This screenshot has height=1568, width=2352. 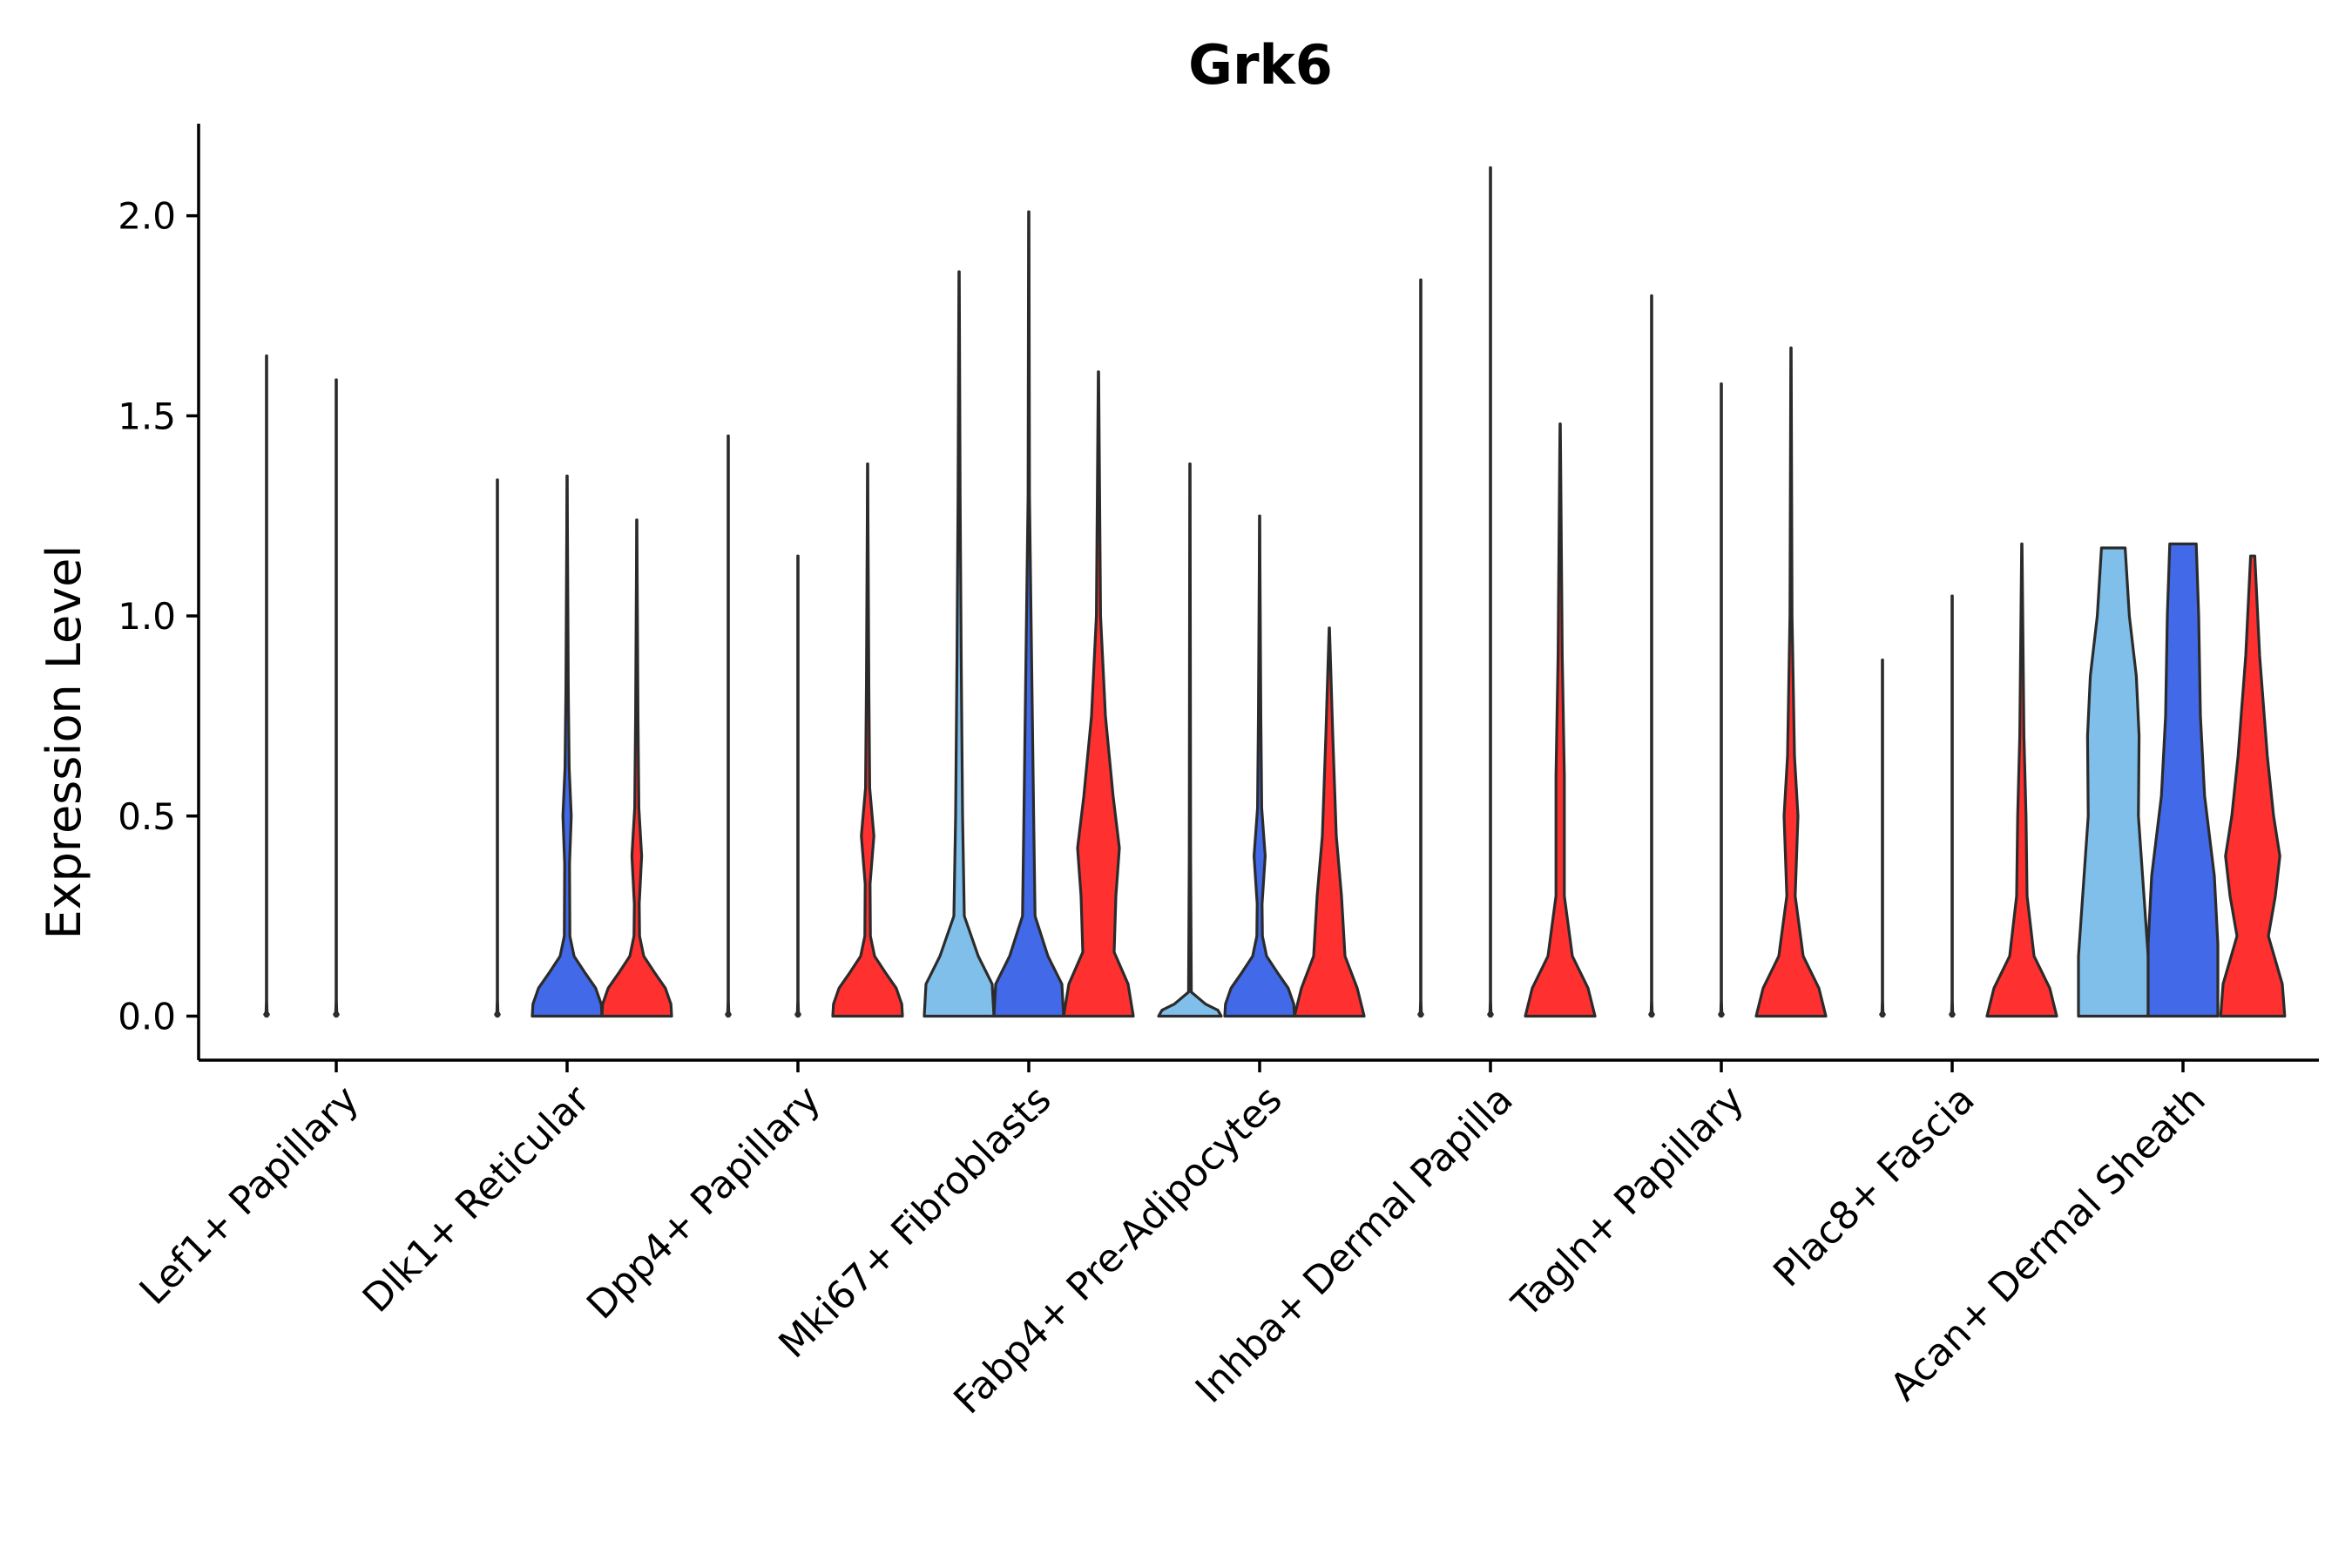 I want to click on y-tick-label: 2.0, so click(x=147, y=216).